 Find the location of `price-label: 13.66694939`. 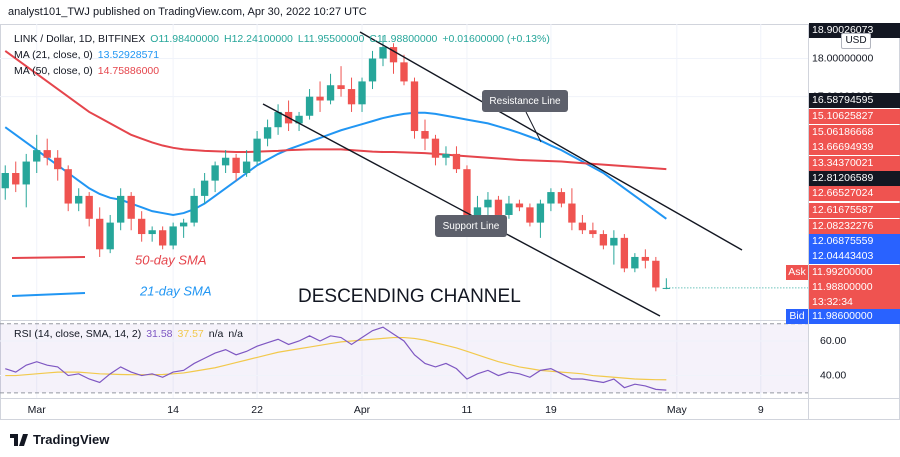

price-label: 13.66694939 is located at coordinates (854, 147).